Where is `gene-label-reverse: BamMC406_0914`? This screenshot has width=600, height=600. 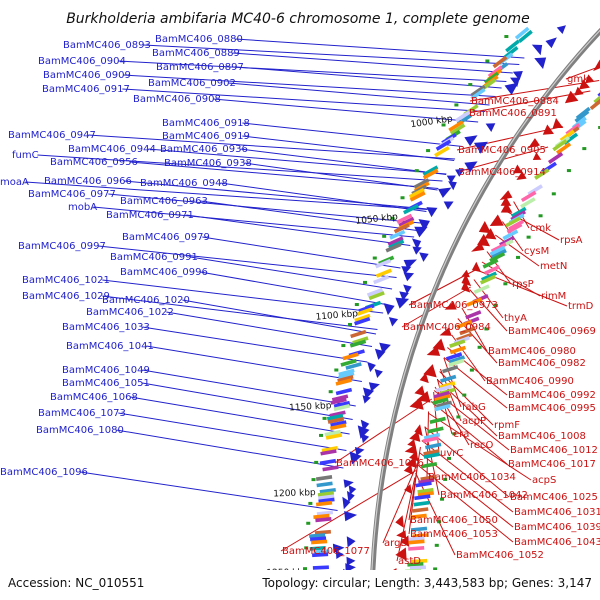 gene-label-reverse: BamMC406_0914 is located at coordinates (502, 172).